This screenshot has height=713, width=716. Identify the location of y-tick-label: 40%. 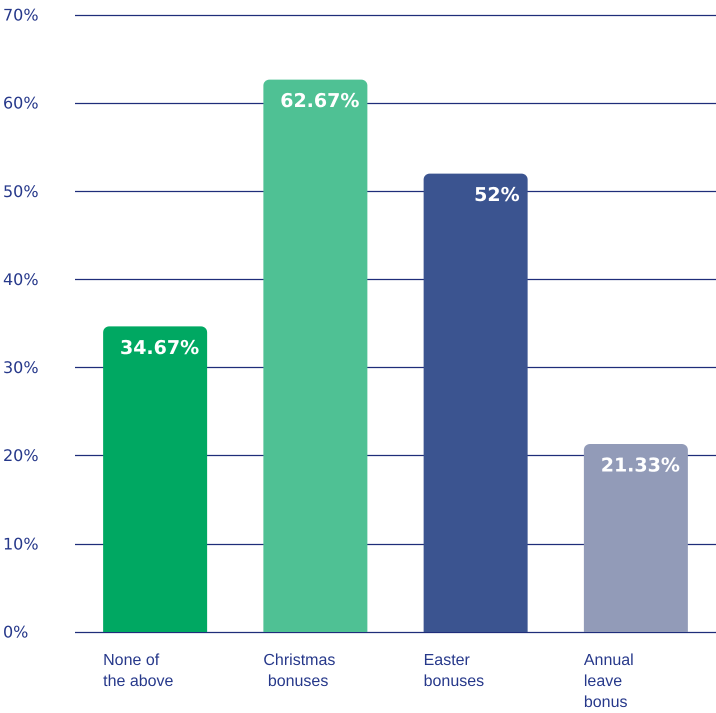
(21, 279).